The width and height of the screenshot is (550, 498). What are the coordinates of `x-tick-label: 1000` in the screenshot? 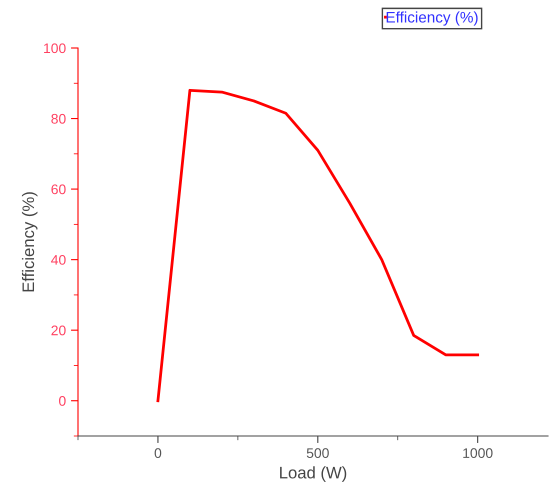 It's located at (478, 453).